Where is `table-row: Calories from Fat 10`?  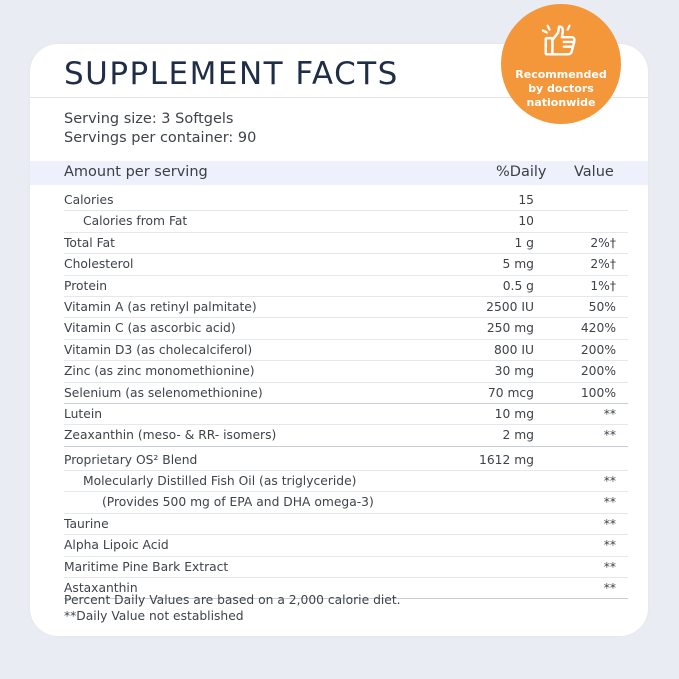
table-row: Calories from Fat 10 is located at coordinates (346, 222).